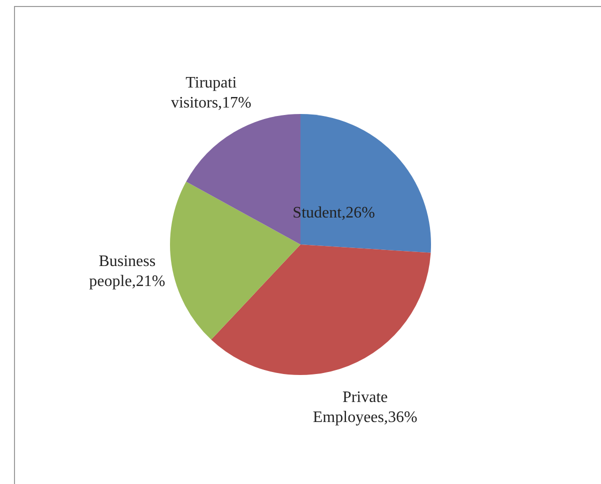 The image size is (601, 484). What do you see at coordinates (365, 407) in the screenshot?
I see `slice-label: Private Employees,36%` at bounding box center [365, 407].